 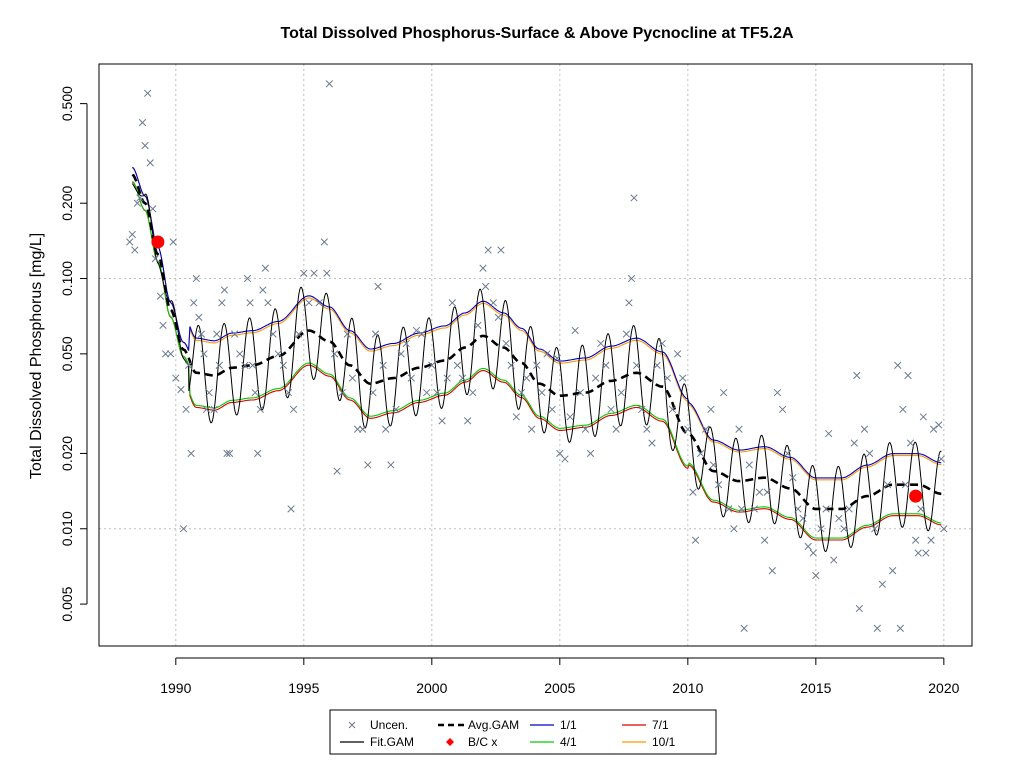 I want to click on x-tick-label: 2020, so click(x=943, y=688).